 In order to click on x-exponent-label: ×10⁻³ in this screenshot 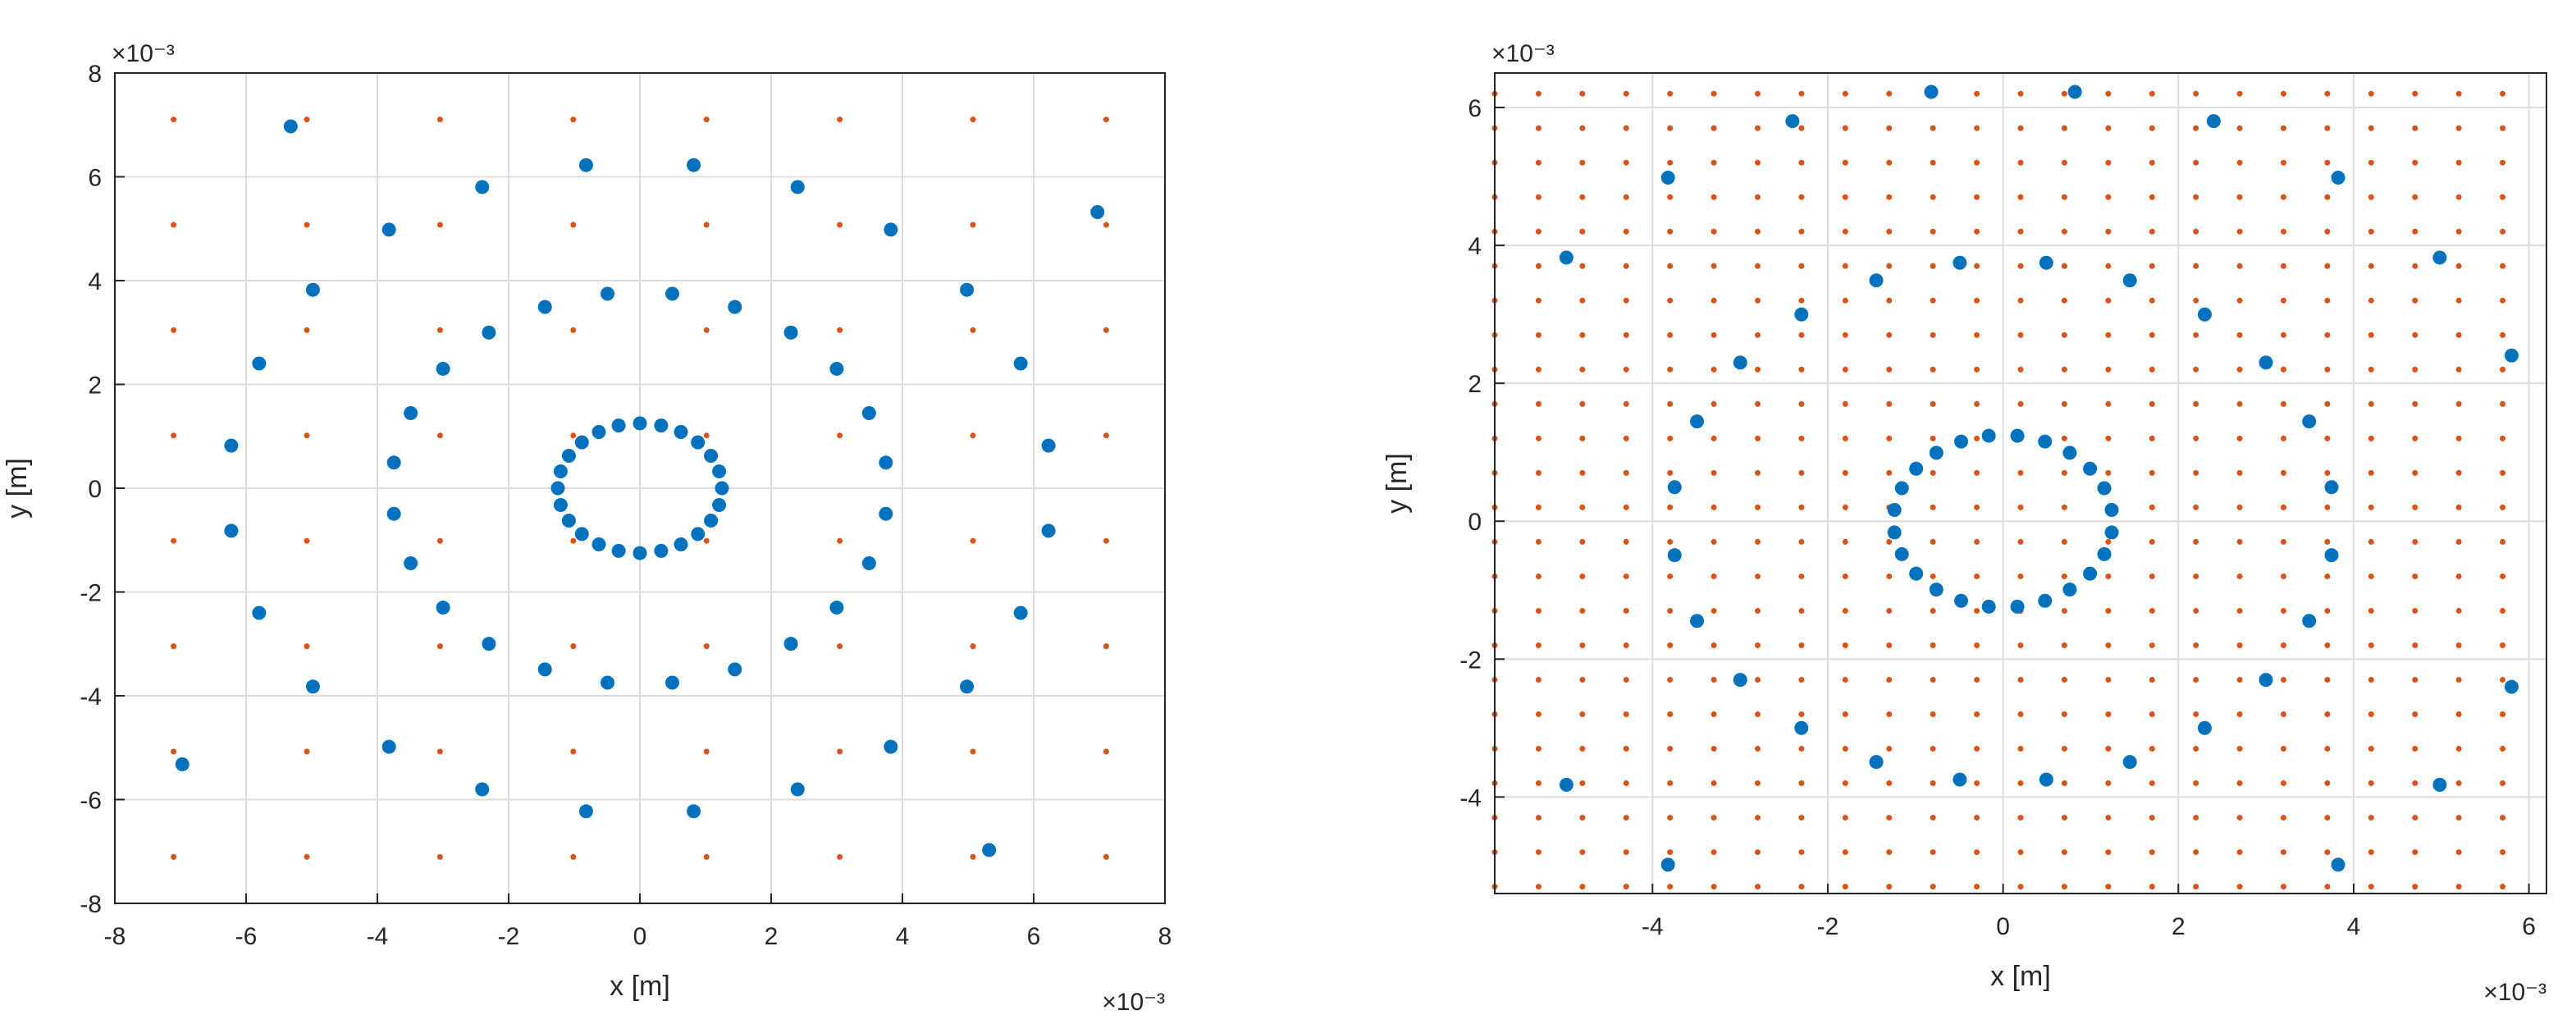, I will do `click(2514, 992)`.